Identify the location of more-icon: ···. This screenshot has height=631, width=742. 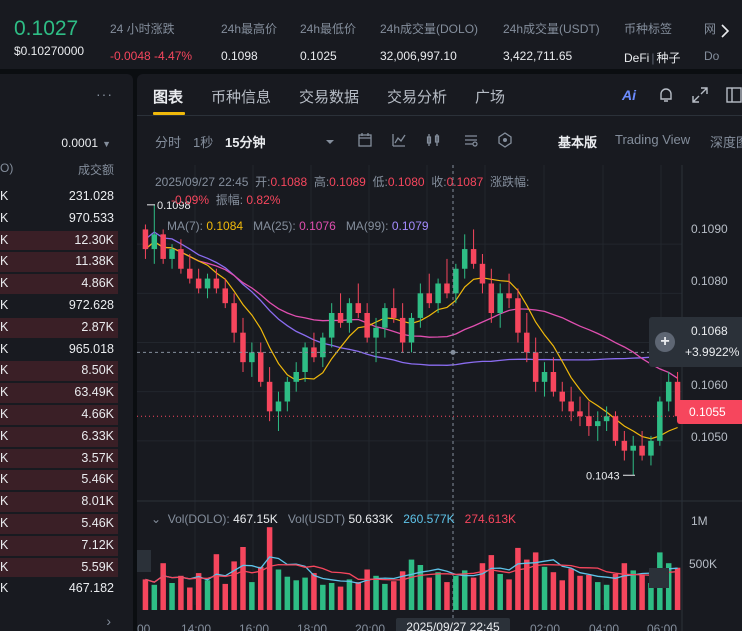
(104, 94).